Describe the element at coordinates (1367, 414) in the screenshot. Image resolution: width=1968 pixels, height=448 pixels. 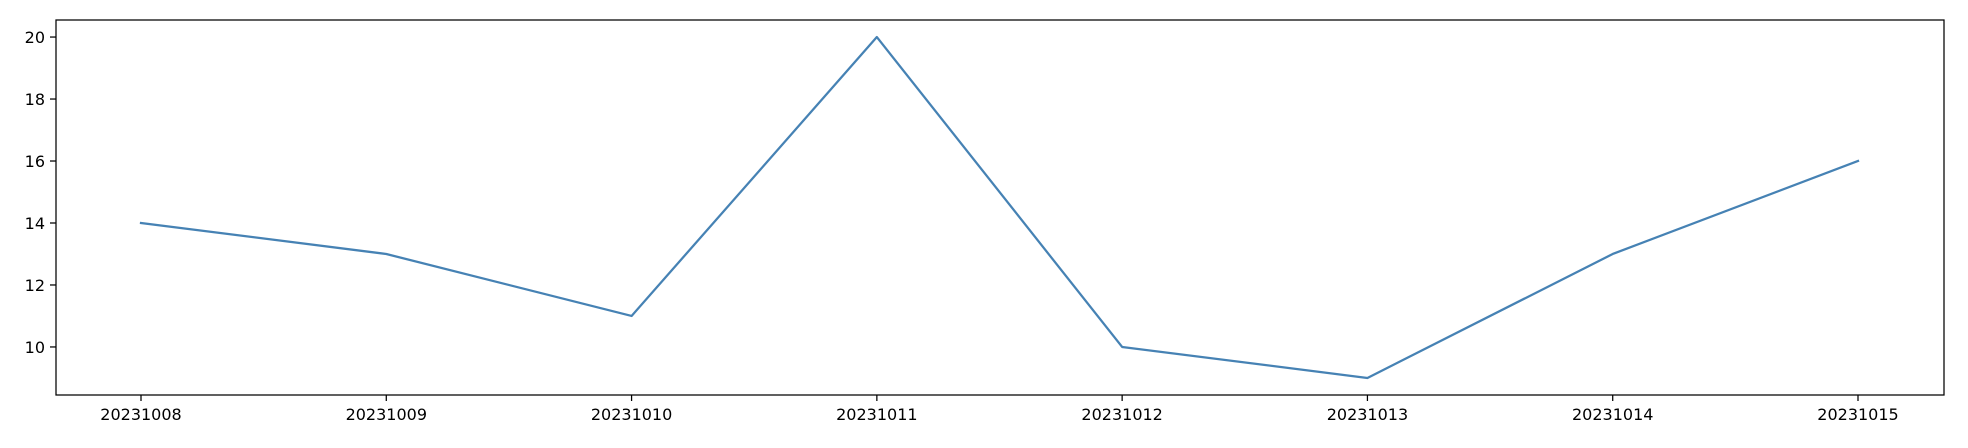
I see `x-tick-label: 20231013` at that location.